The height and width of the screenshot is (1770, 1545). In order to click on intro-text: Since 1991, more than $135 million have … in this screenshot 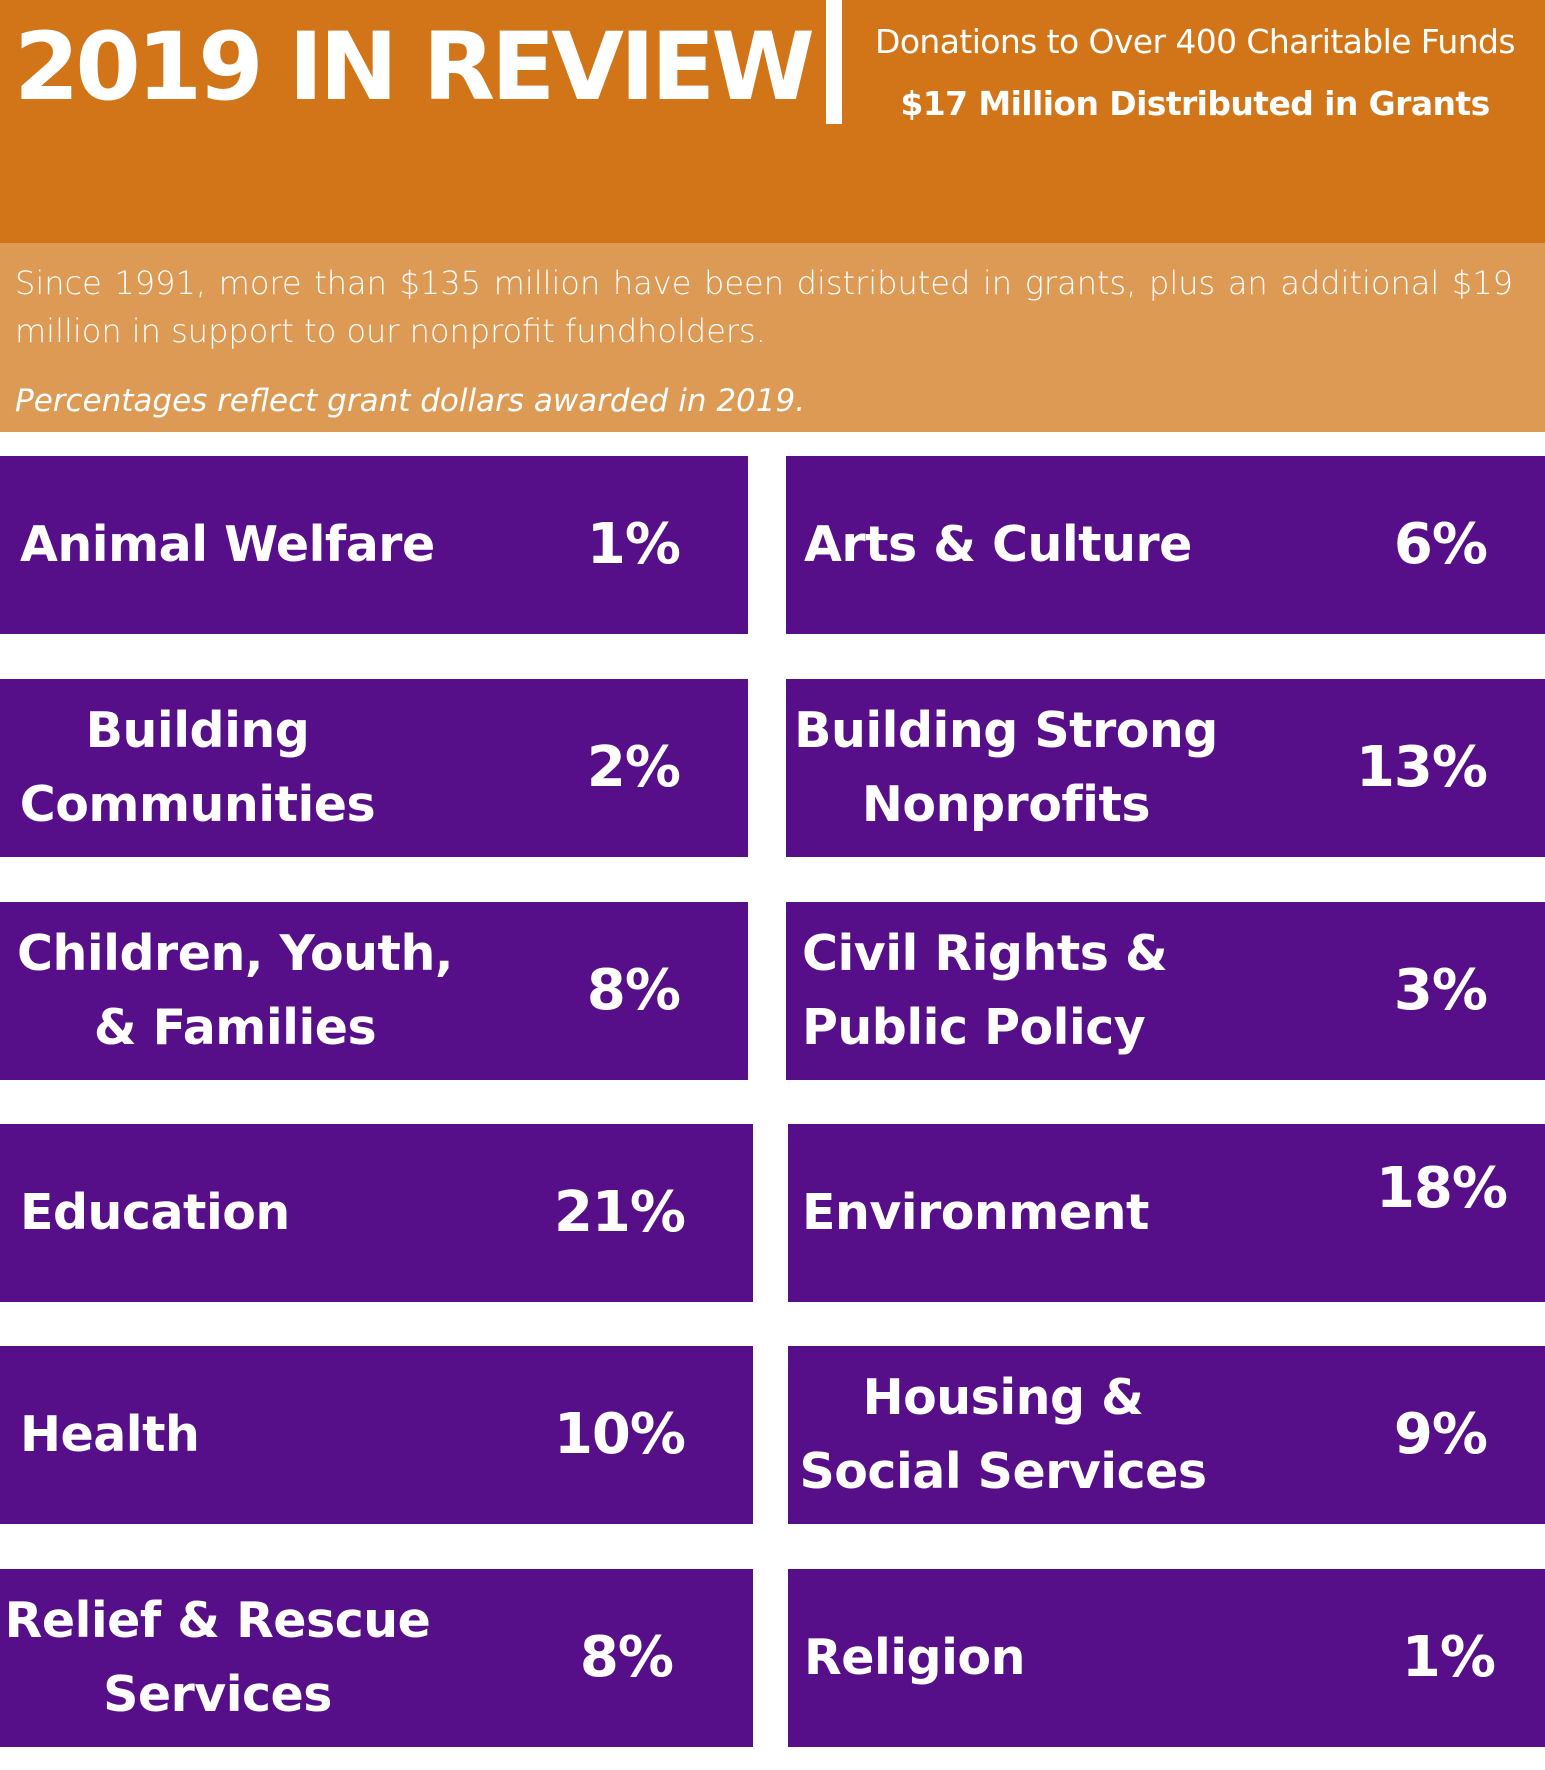, I will do `click(764, 307)`.